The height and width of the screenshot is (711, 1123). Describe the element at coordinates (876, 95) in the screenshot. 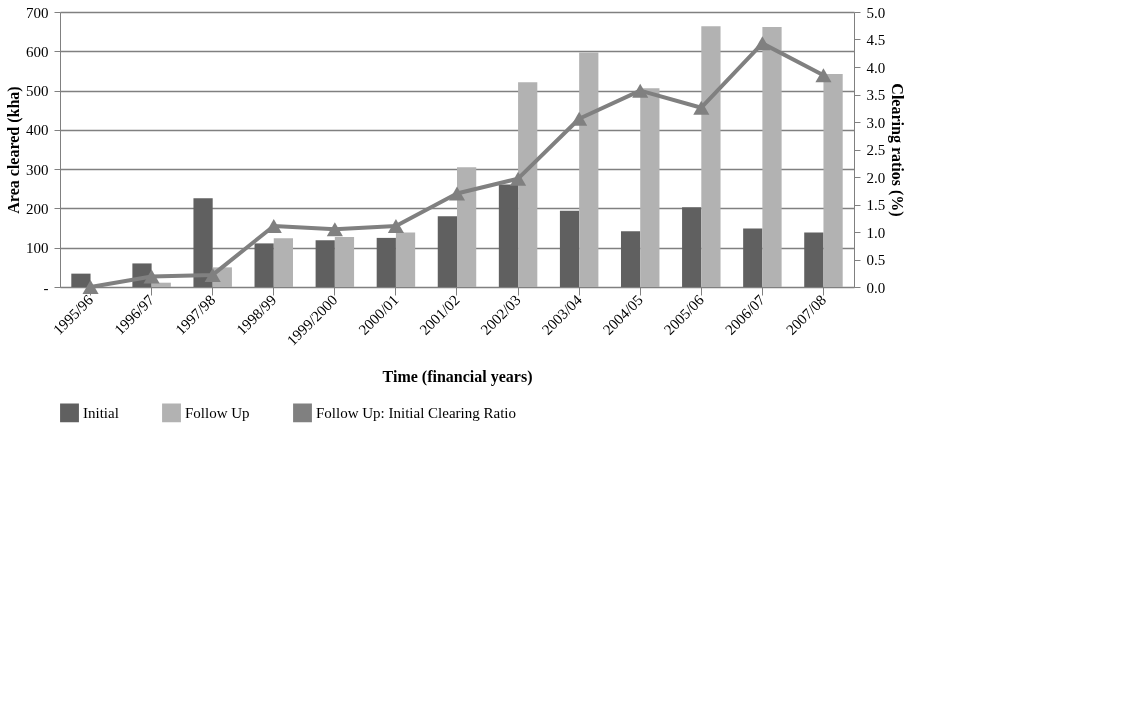

I see `y2-tick-label: 3.5` at that location.